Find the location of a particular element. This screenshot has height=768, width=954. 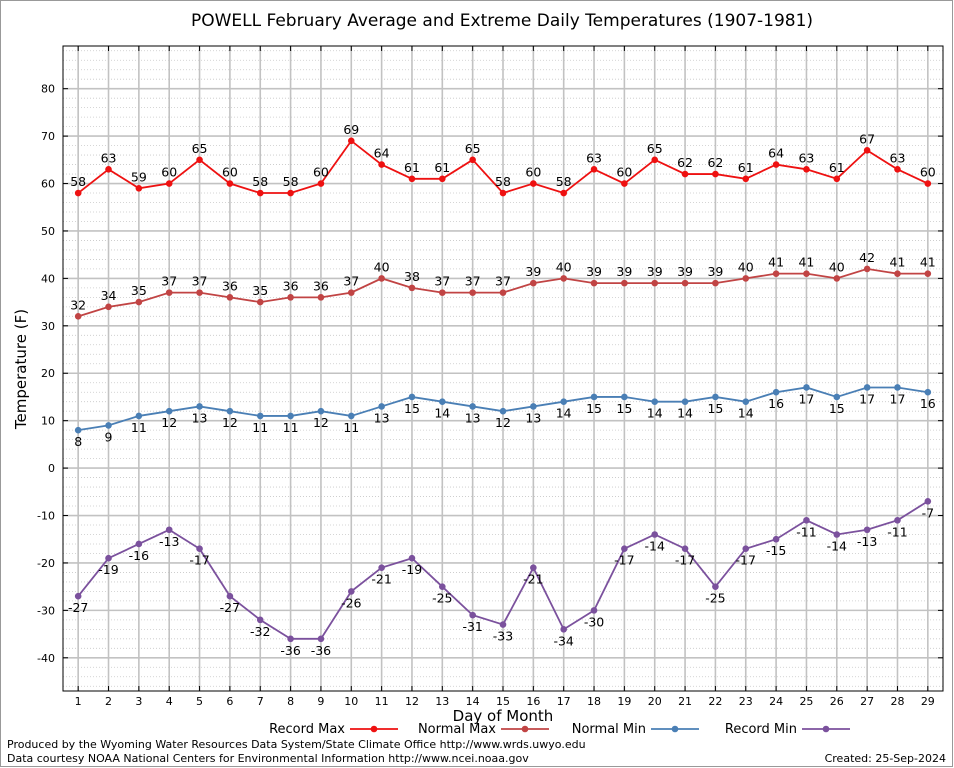

y-tick-label: 20 is located at coordinates (48, 373).